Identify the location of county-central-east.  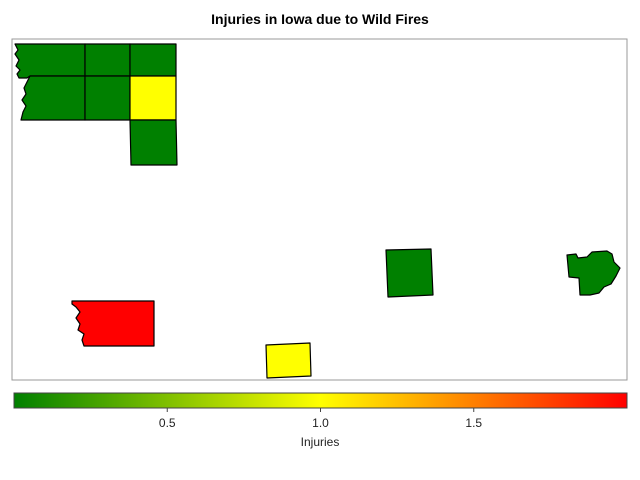
(409, 273).